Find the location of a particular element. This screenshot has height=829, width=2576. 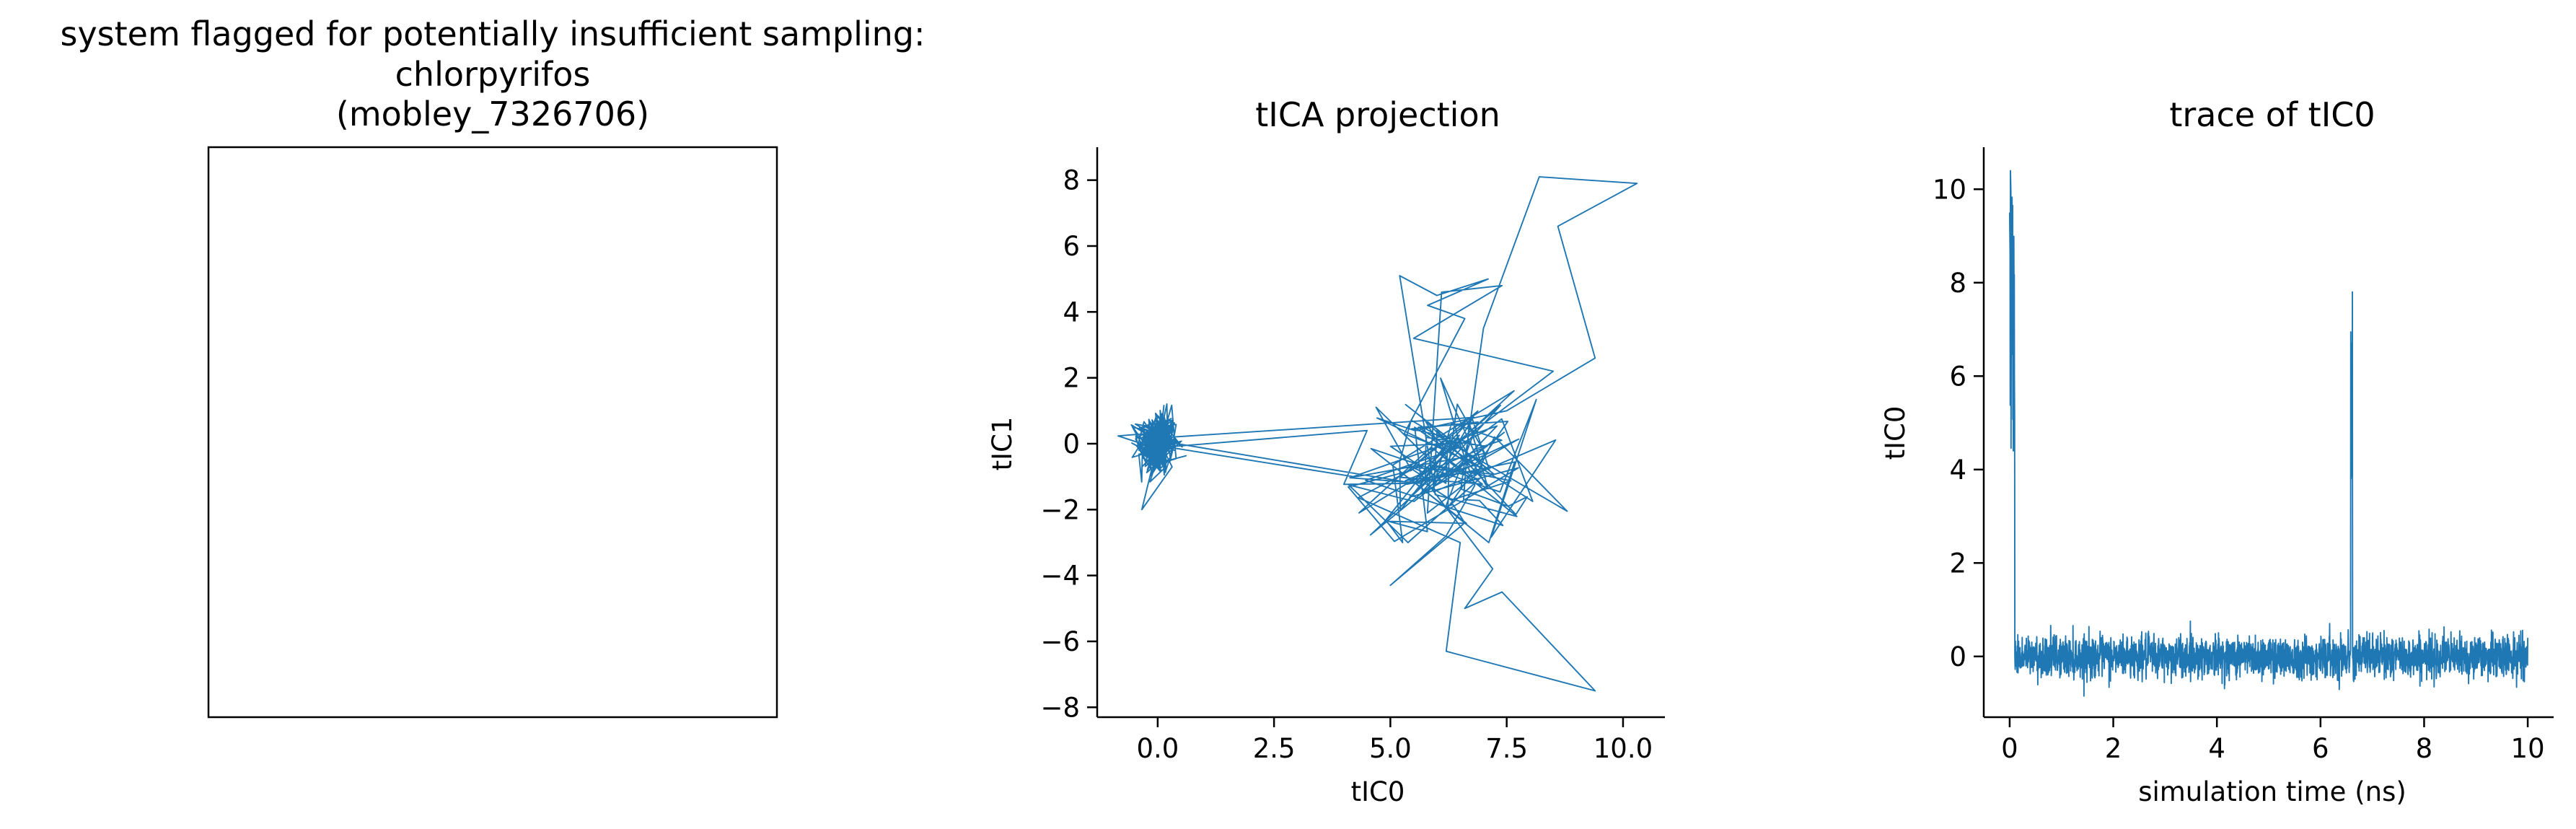

trace-x-tick-label: 6 is located at coordinates (2320, 748).